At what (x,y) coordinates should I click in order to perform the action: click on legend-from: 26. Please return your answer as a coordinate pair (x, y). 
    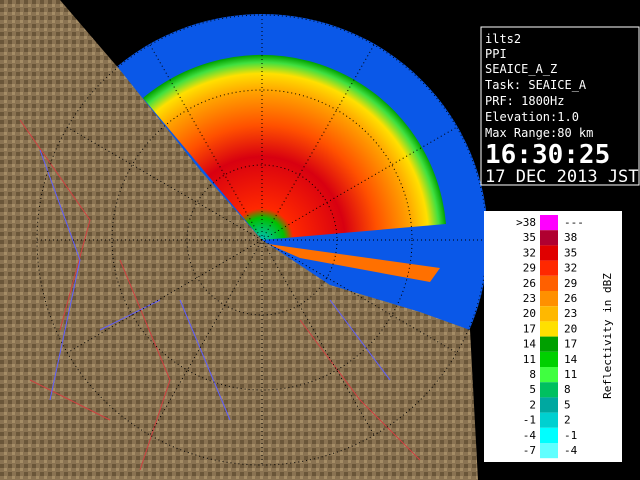
    Looking at the image, I should click on (529, 283).